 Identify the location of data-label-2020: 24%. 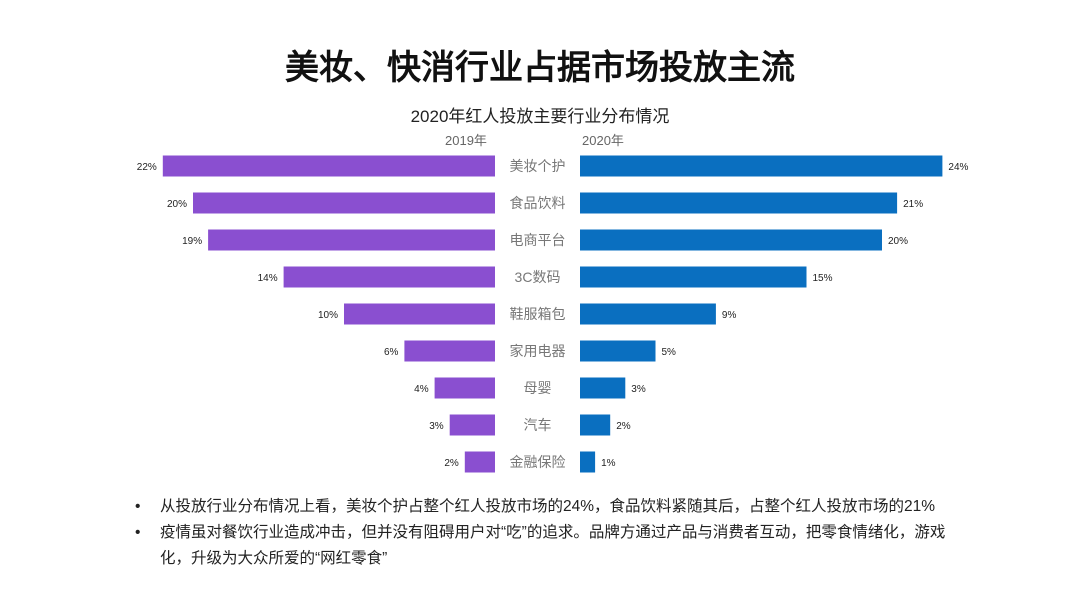
(958, 167).